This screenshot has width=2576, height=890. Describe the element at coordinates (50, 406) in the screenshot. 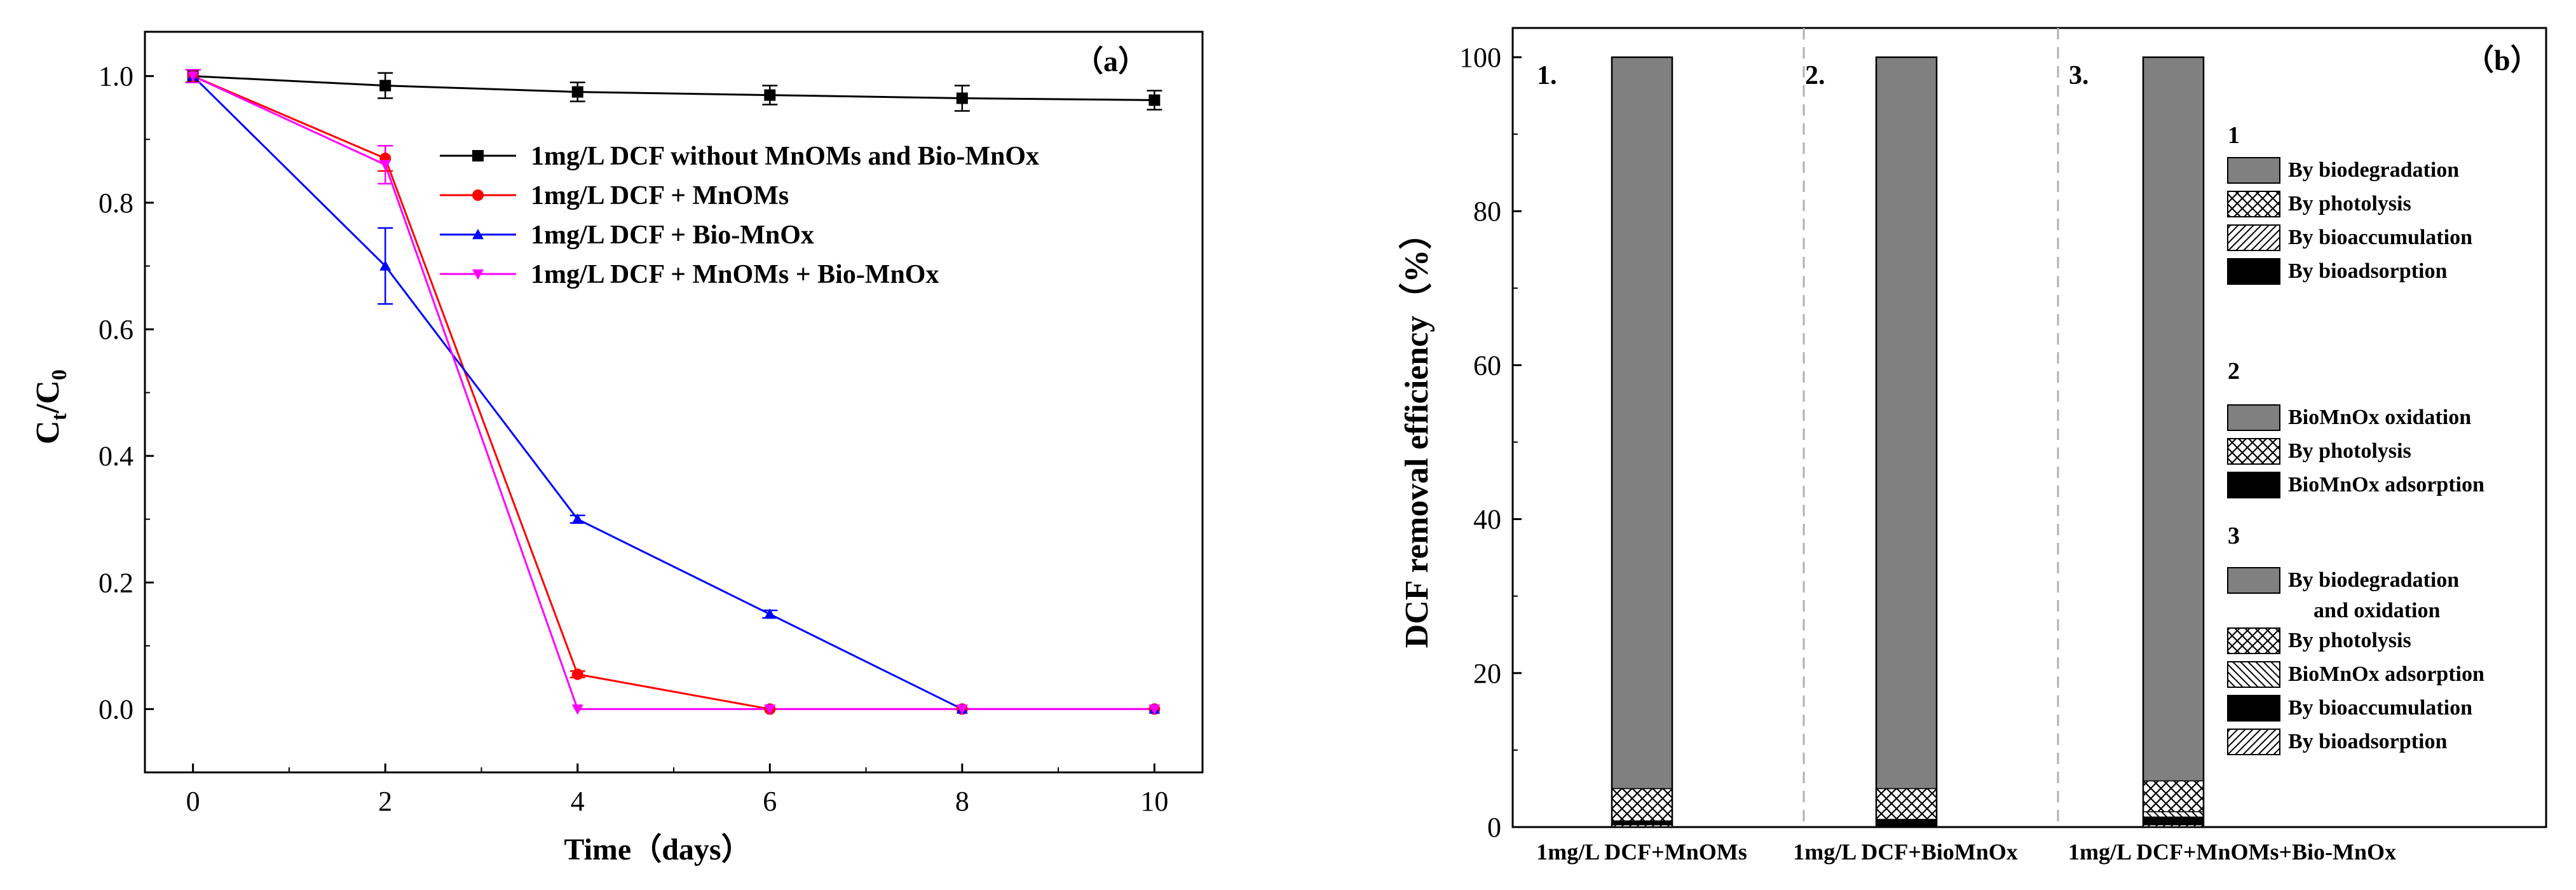

I see `a-y-axis-label: Ct/C0` at that location.